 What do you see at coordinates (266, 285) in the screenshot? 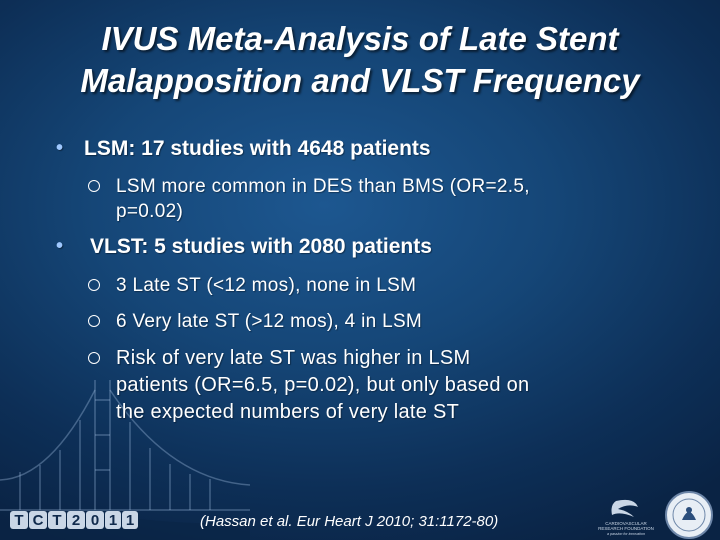
I see `sub-bullet-text: 3 Late ST (<12 mos), none in LSM` at bounding box center [266, 285].